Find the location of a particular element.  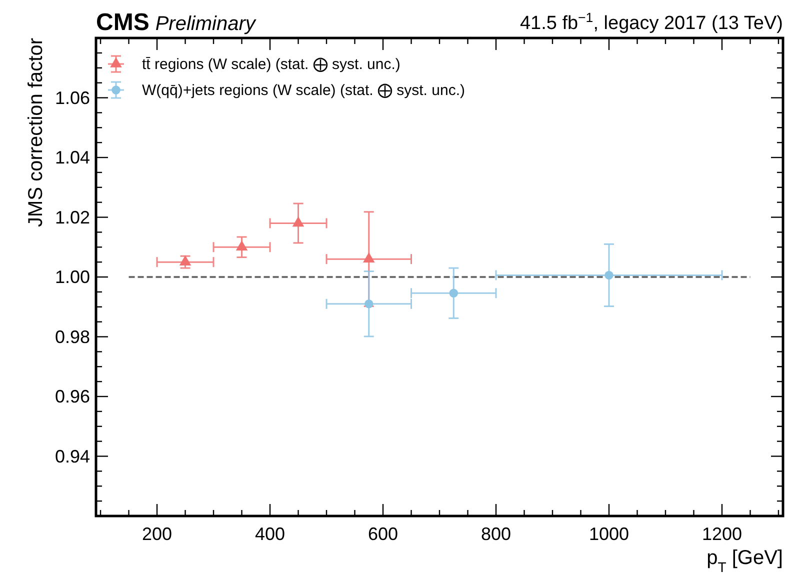

y-axis-title: JMS correction factor is located at coordinates (36, 132).